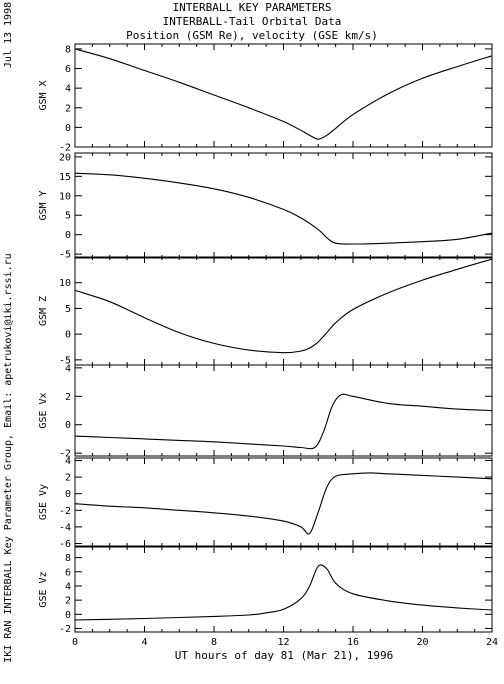  Describe the element at coordinates (43, 502) in the screenshot. I see `y-axis-label: GSE Vy` at that location.